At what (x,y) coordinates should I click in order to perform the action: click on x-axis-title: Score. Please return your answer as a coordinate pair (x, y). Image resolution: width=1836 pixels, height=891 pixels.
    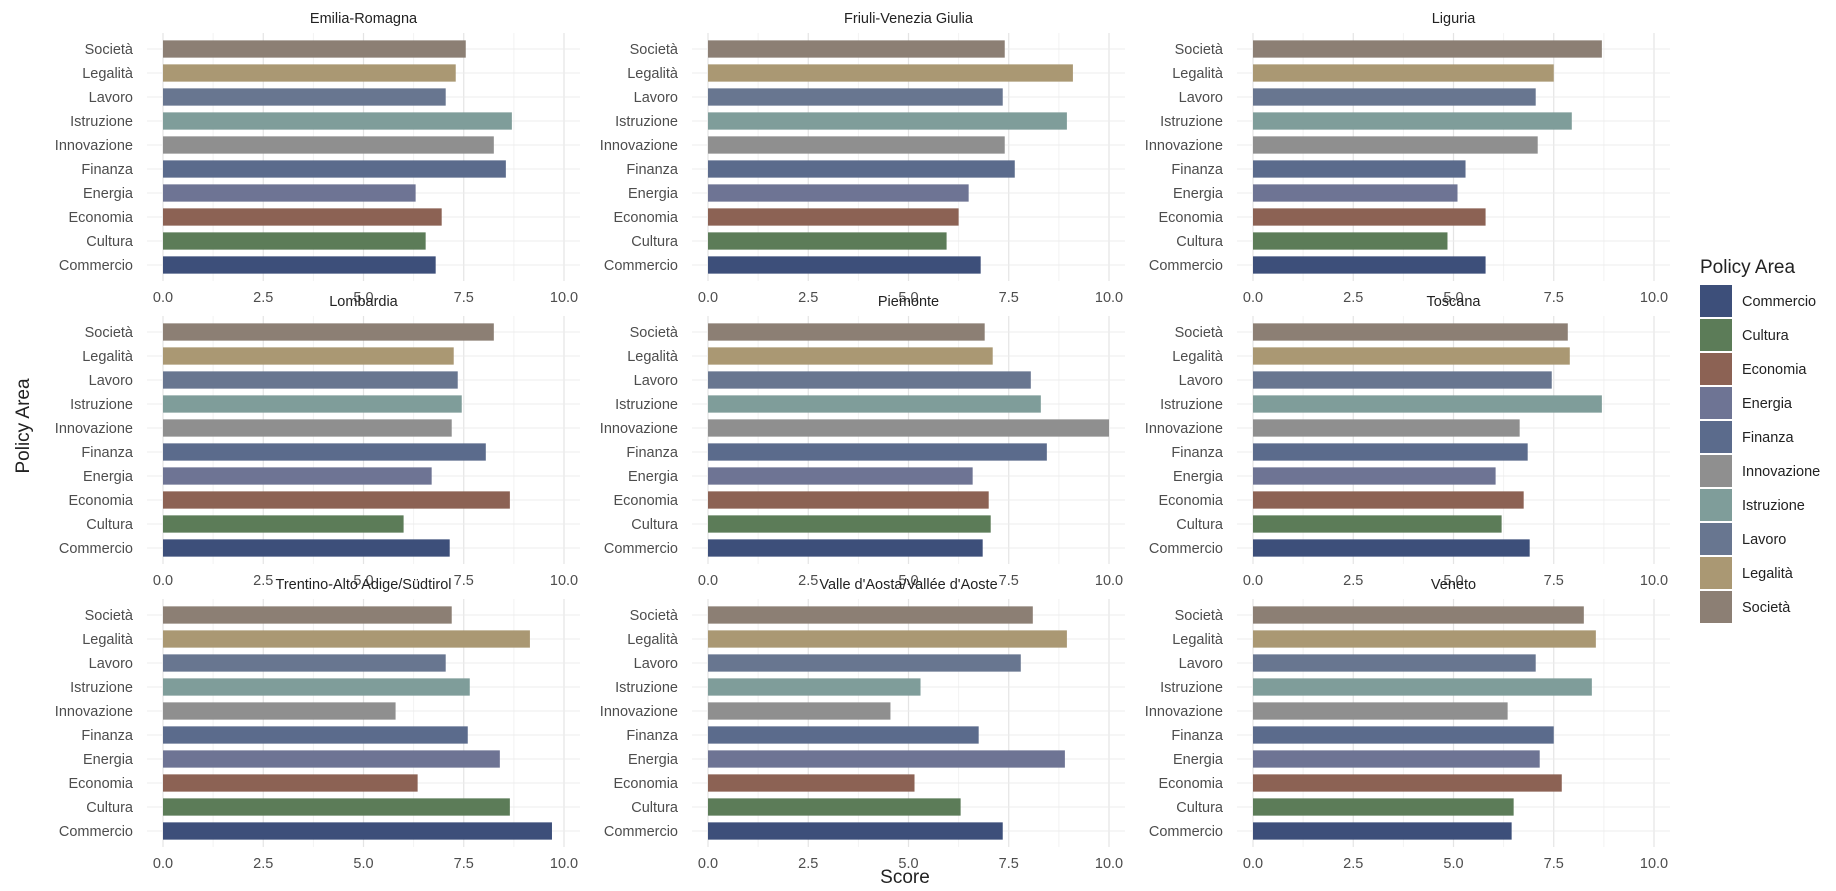
    Looking at the image, I should click on (905, 877).